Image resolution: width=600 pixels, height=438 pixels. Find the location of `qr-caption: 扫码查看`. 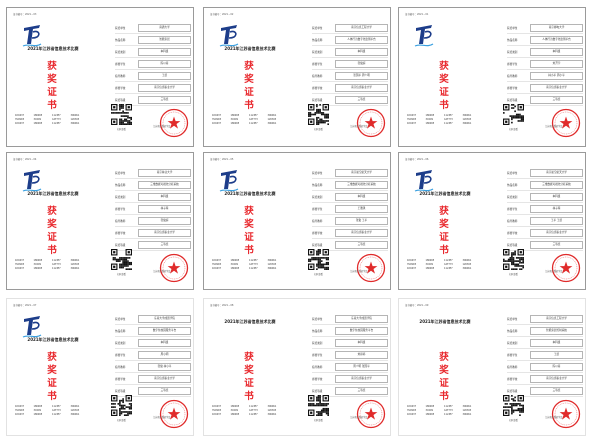

qr-caption: 扫码查看 is located at coordinates (121, 420).